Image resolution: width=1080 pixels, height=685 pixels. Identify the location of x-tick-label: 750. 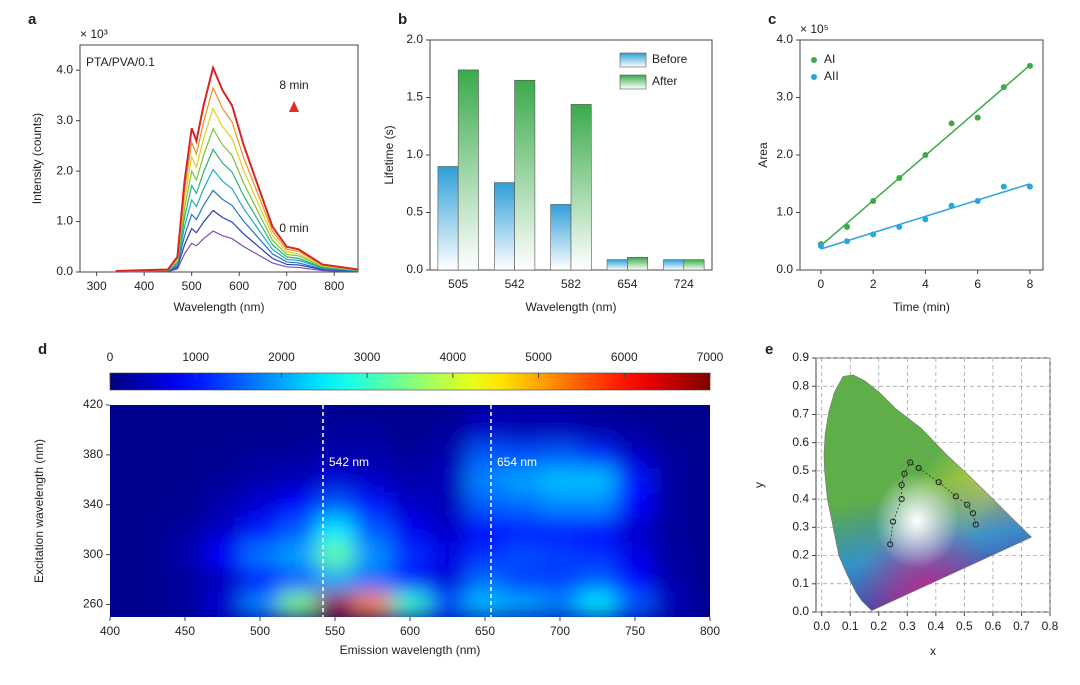
(635, 631).